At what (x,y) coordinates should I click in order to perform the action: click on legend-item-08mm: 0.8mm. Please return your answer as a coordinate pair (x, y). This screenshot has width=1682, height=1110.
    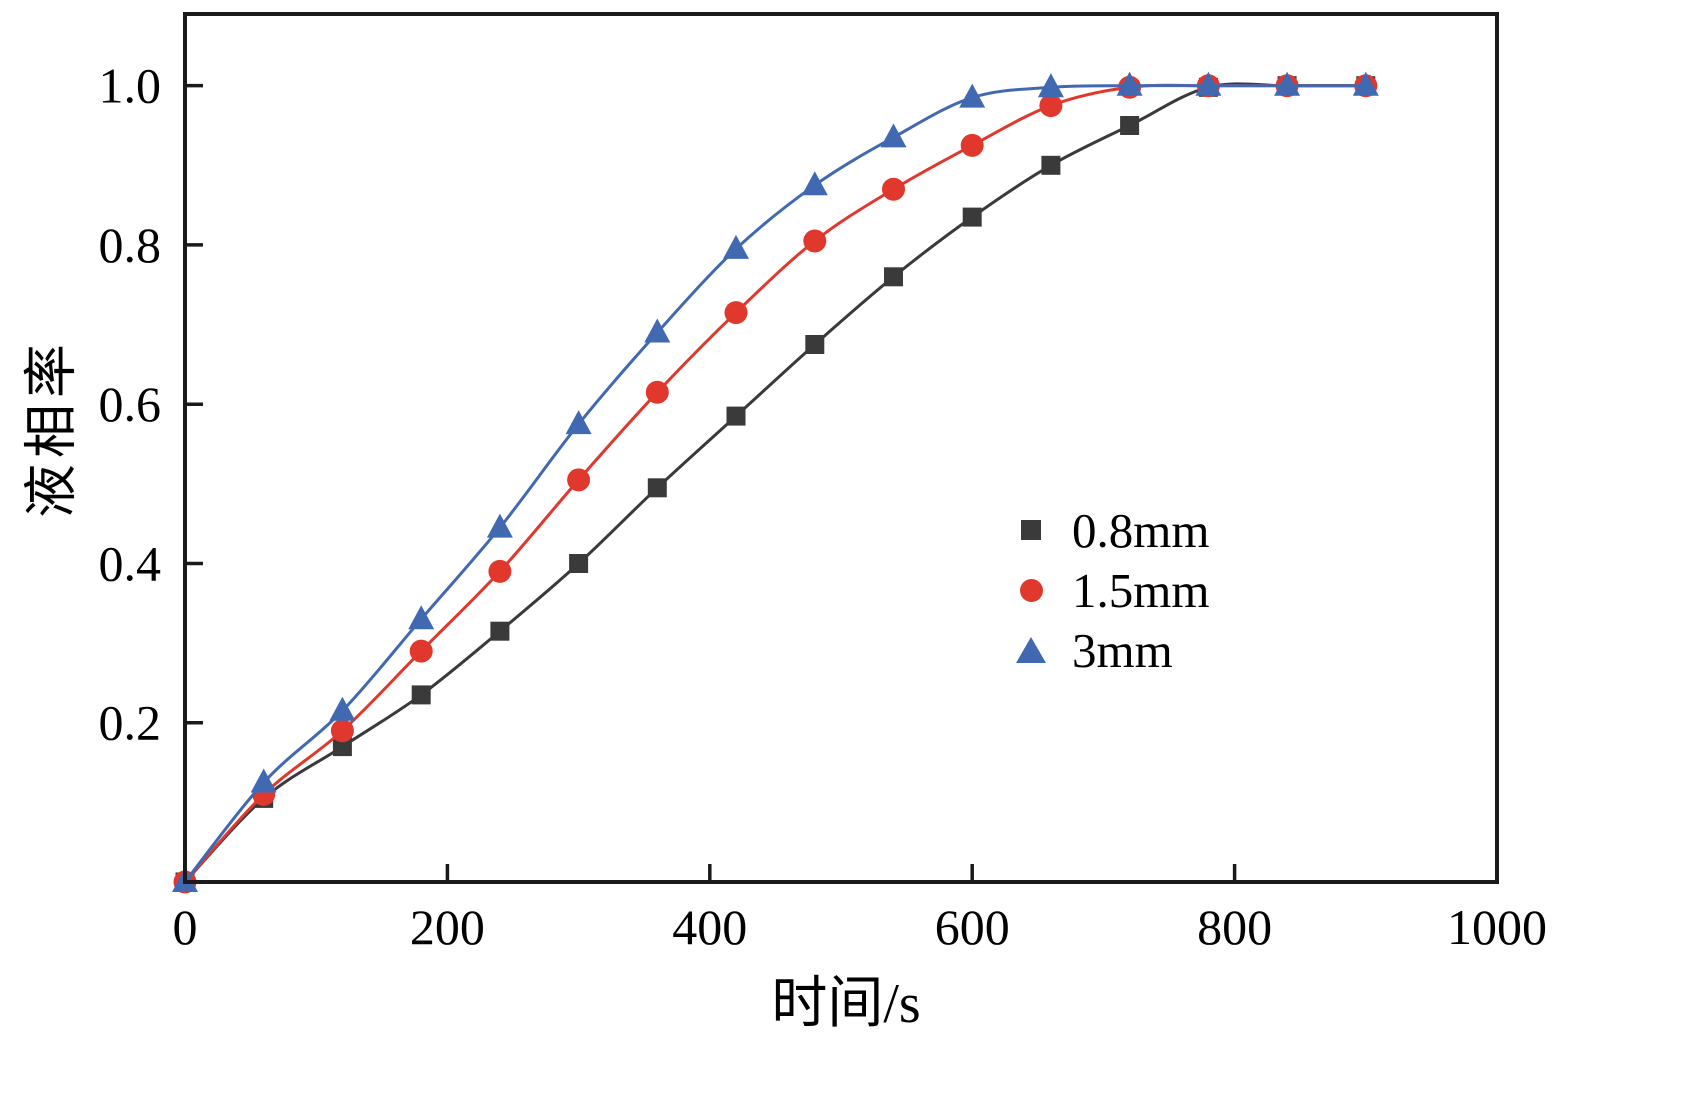
    Looking at the image, I should click on (1111, 530).